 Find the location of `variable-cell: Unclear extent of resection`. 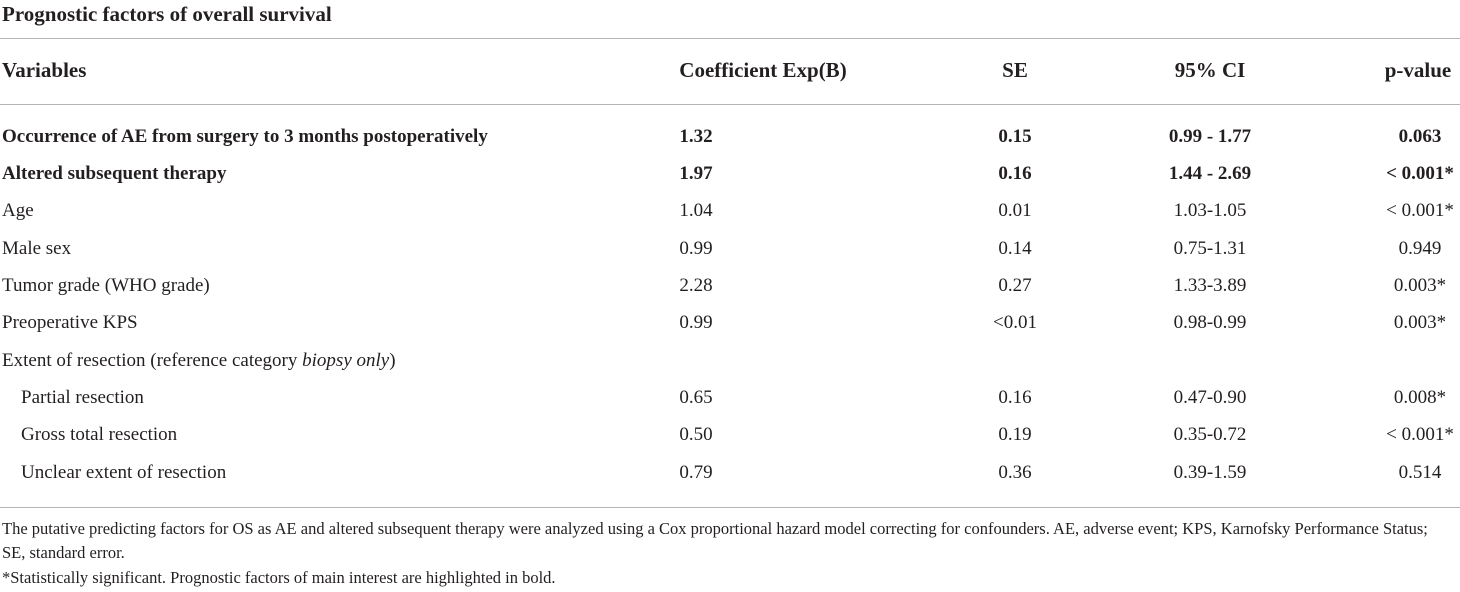

variable-cell: Unclear extent of resection is located at coordinates (124, 472).